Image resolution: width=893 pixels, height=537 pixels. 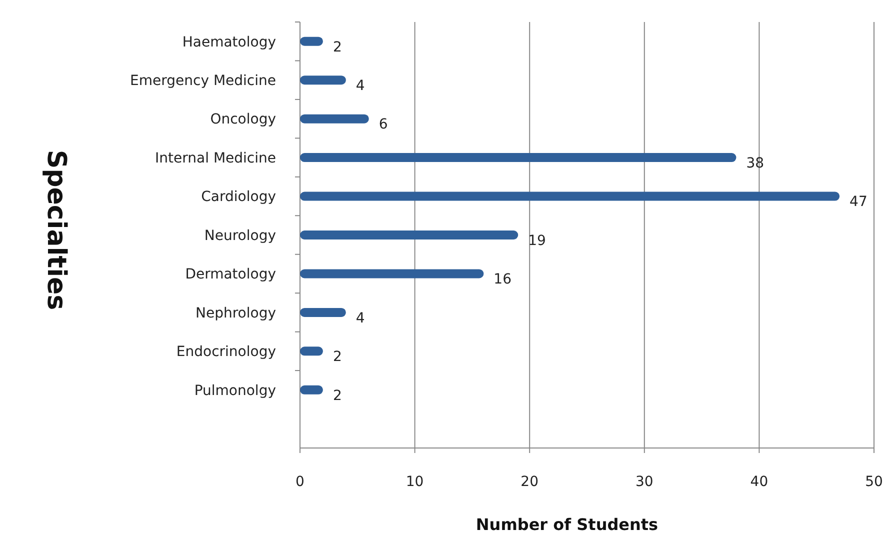 What do you see at coordinates (236, 313) in the screenshot?
I see `y-tick-label: Nephrology` at bounding box center [236, 313].